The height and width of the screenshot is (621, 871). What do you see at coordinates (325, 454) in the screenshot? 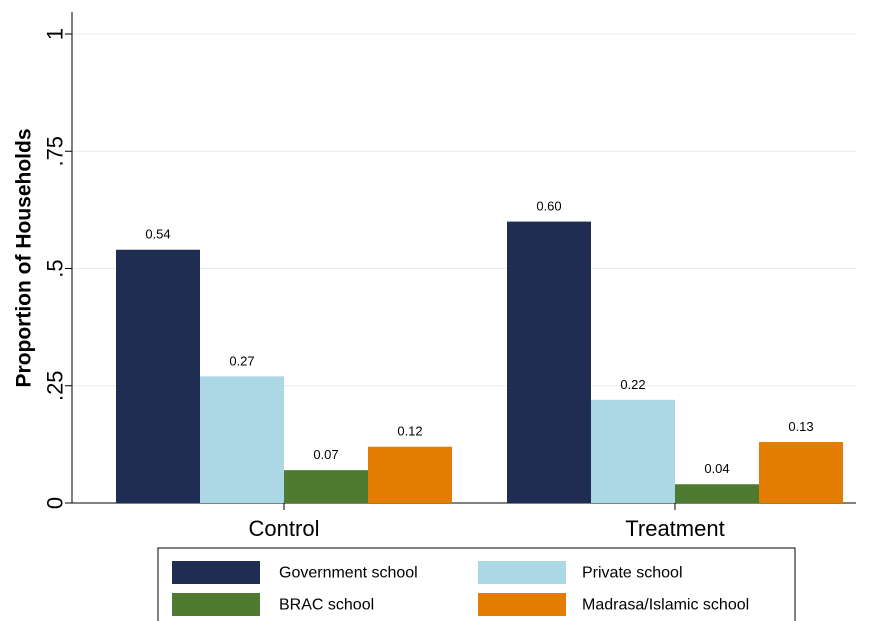
I see `data-label: 0.07` at bounding box center [325, 454].